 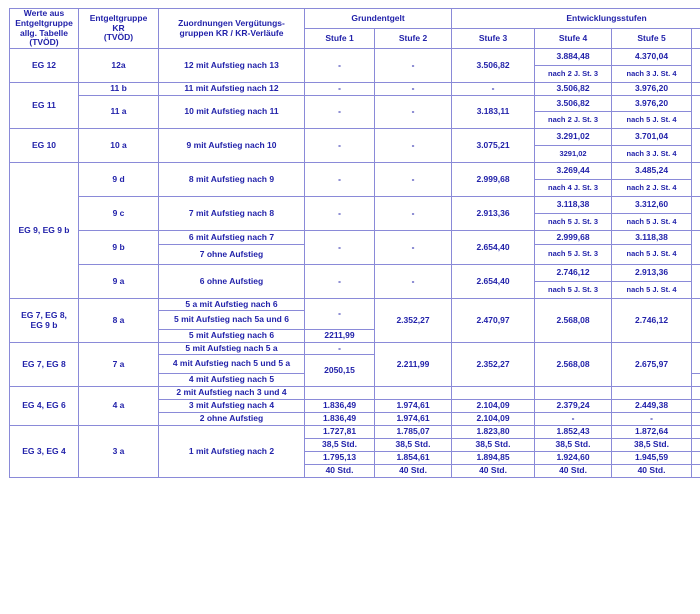 I want to click on value-stufe-4: 1.852,43, so click(x=573, y=432).